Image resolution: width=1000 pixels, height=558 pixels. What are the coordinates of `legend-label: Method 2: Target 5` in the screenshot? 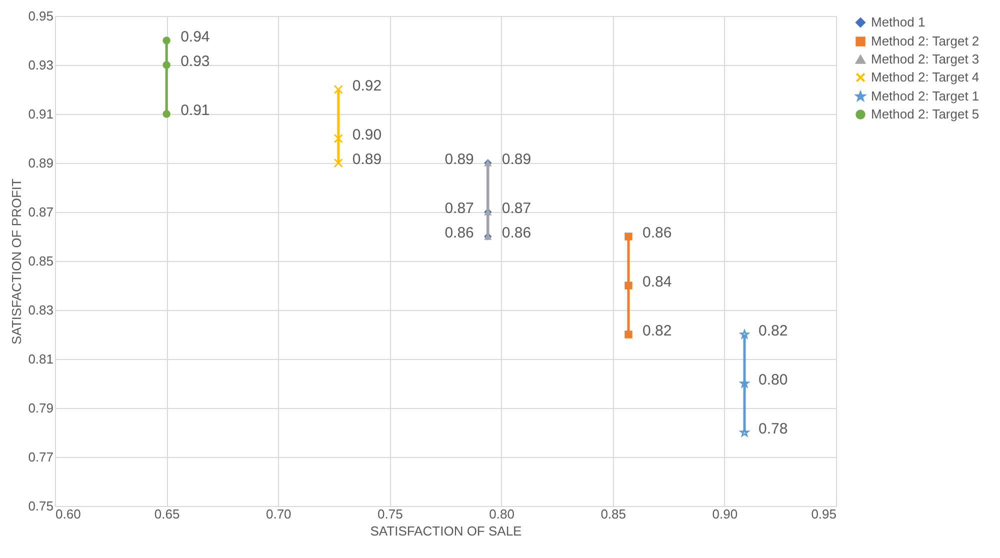 It's located at (925, 114).